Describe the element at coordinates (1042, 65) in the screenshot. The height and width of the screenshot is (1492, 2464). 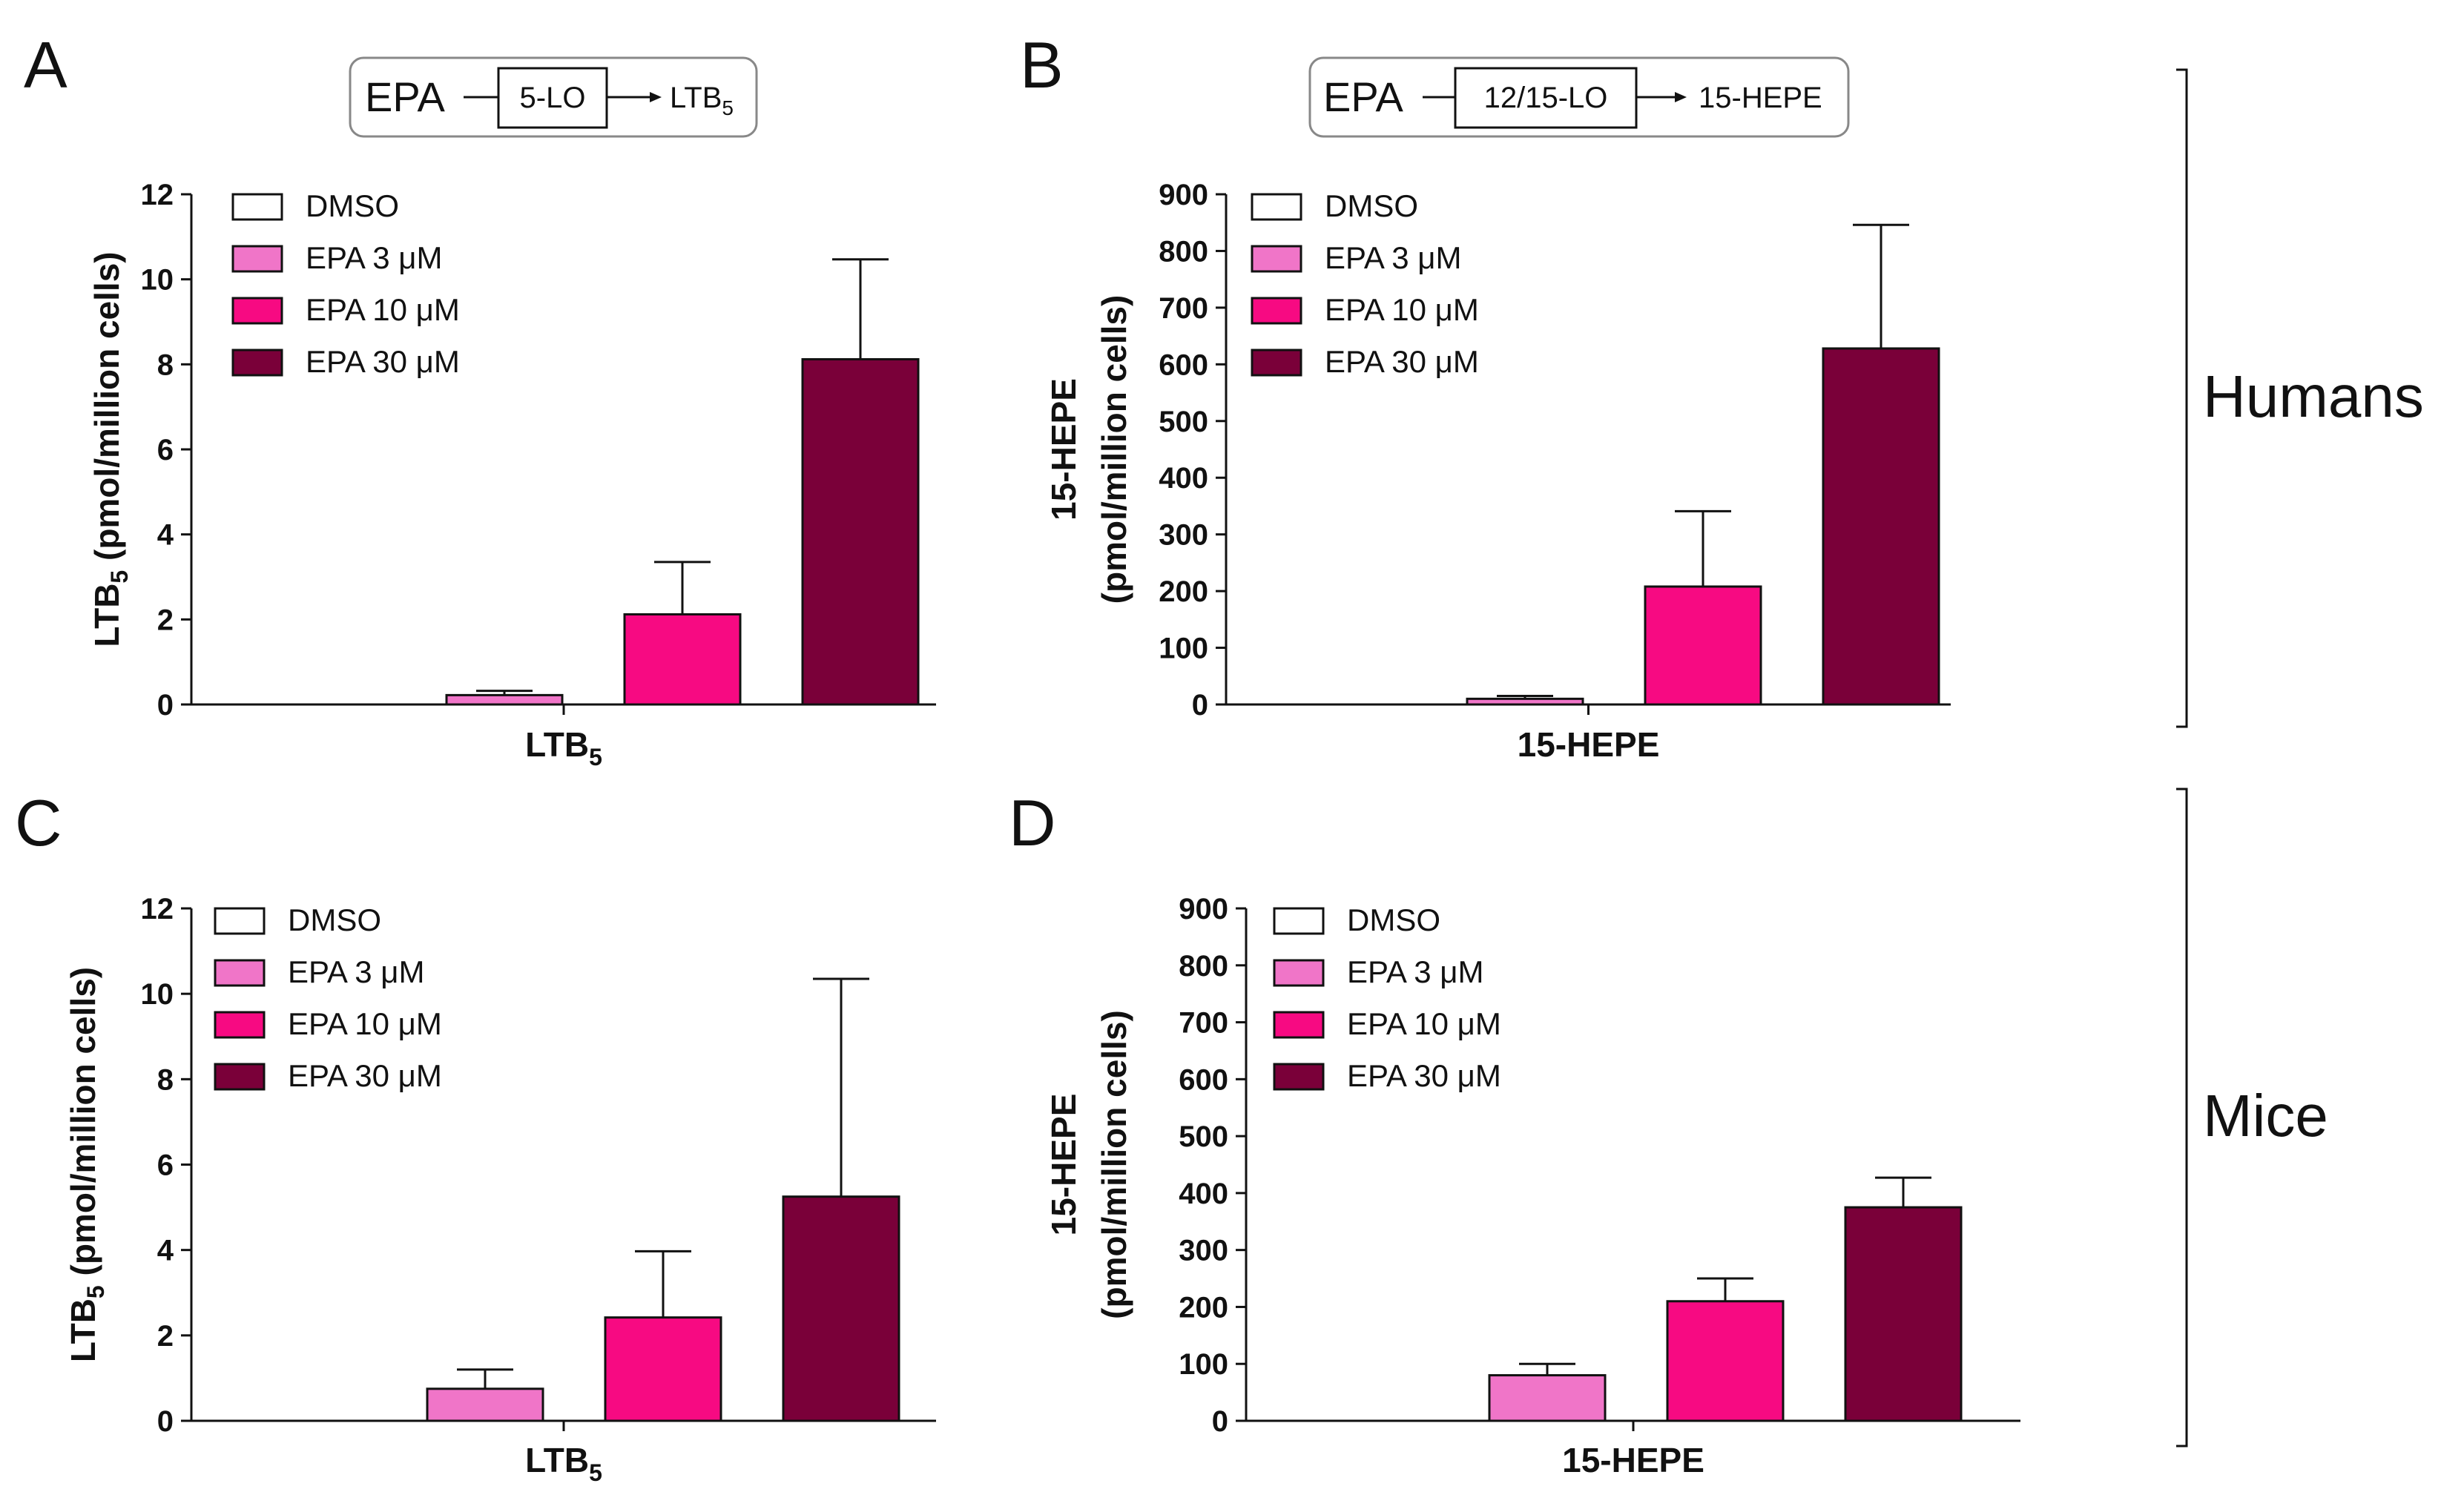
I see `panel-letter-b: B` at that location.